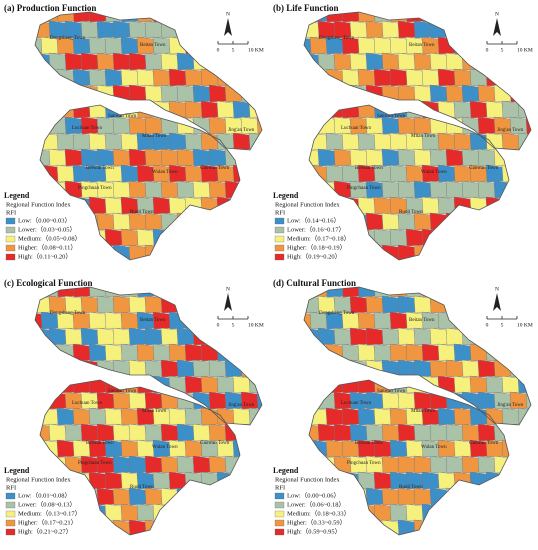 Image resolution: width=538 pixels, height=550 pixels. What do you see at coordinates (153, 45) in the screenshot?
I see `town-label: Beitan Town` at bounding box center [153, 45].